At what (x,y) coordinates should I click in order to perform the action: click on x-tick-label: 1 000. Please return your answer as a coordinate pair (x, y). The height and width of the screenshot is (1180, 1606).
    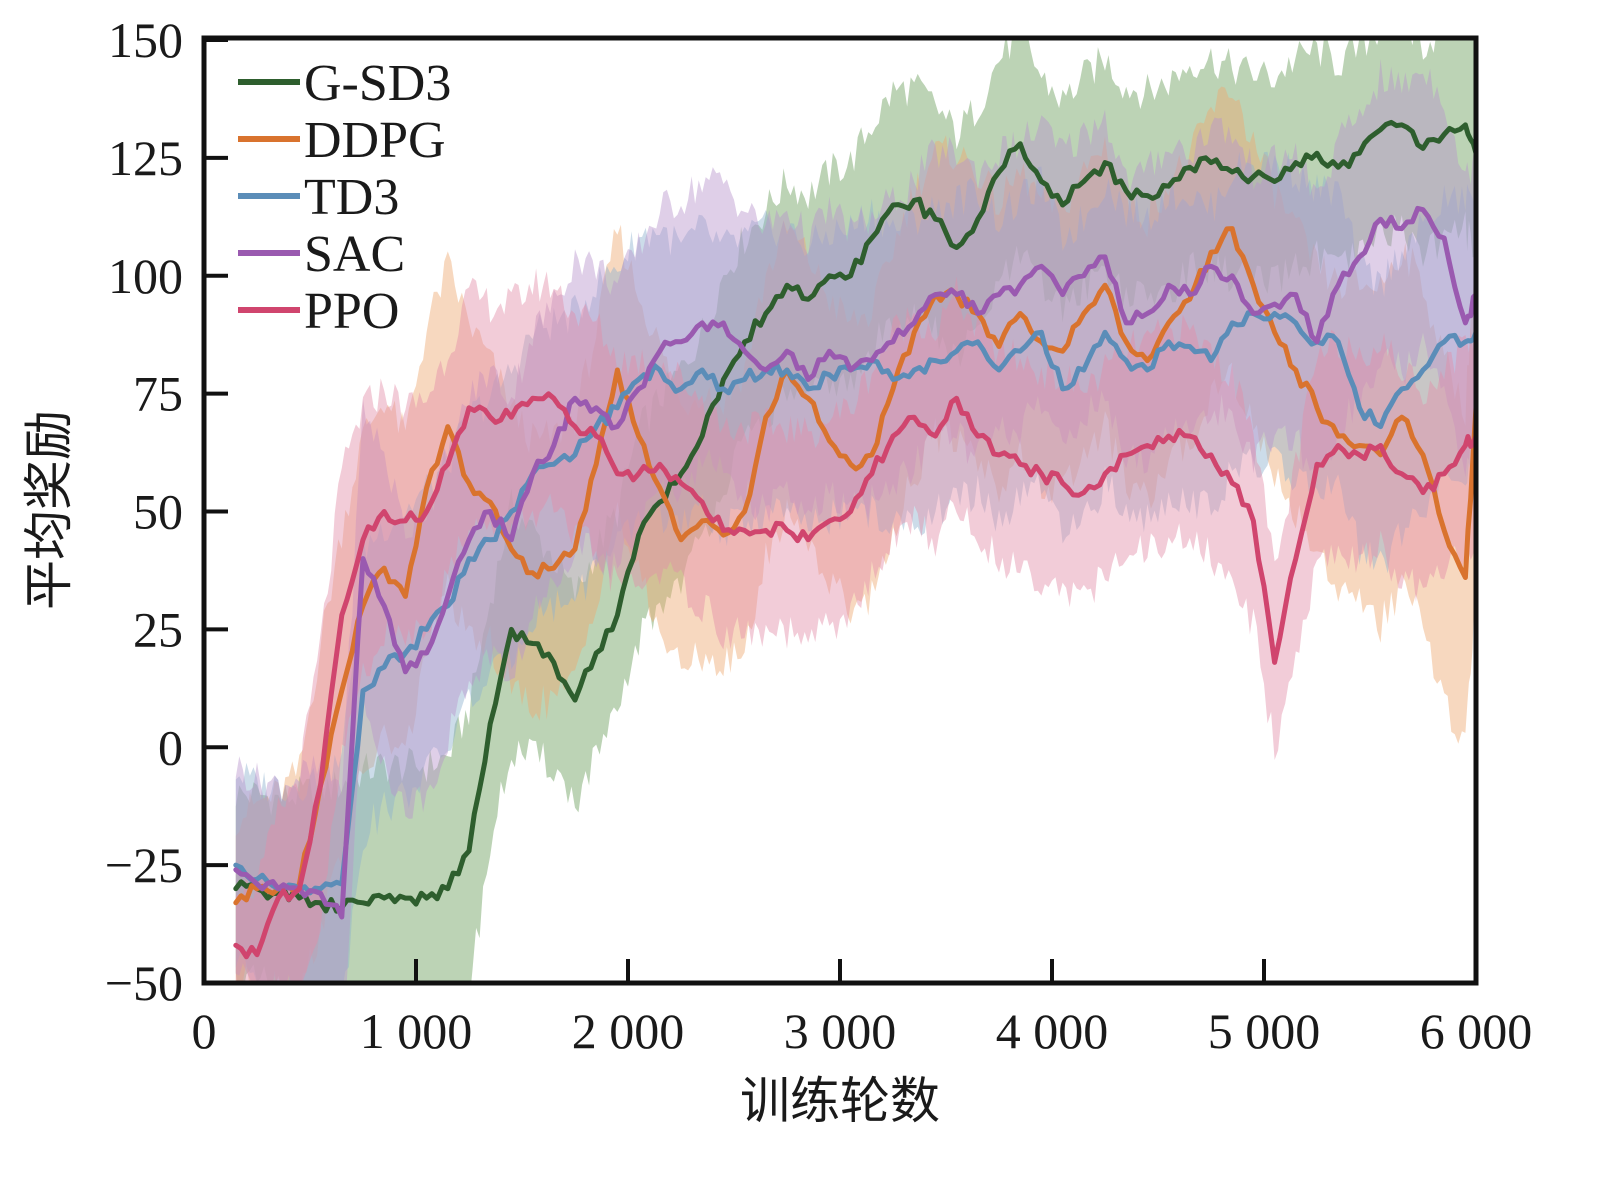
    Looking at the image, I should click on (416, 1031).